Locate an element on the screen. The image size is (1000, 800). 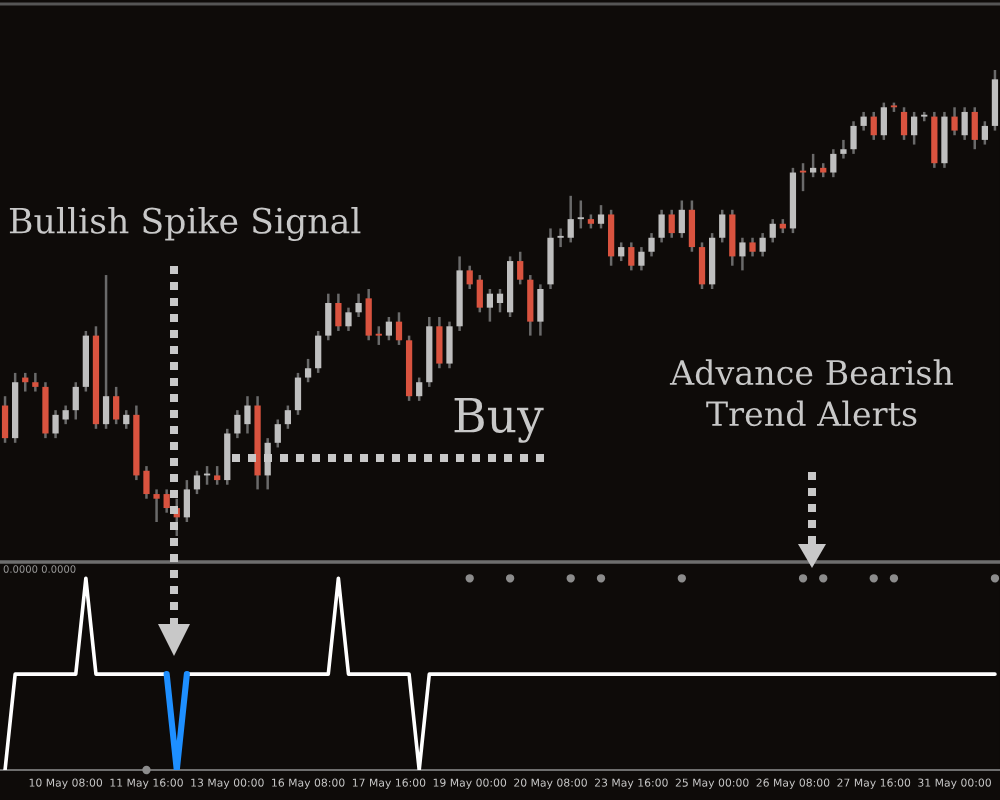
annotation: Advance Bearish Trend Alerts is located at coordinates (811, 393).